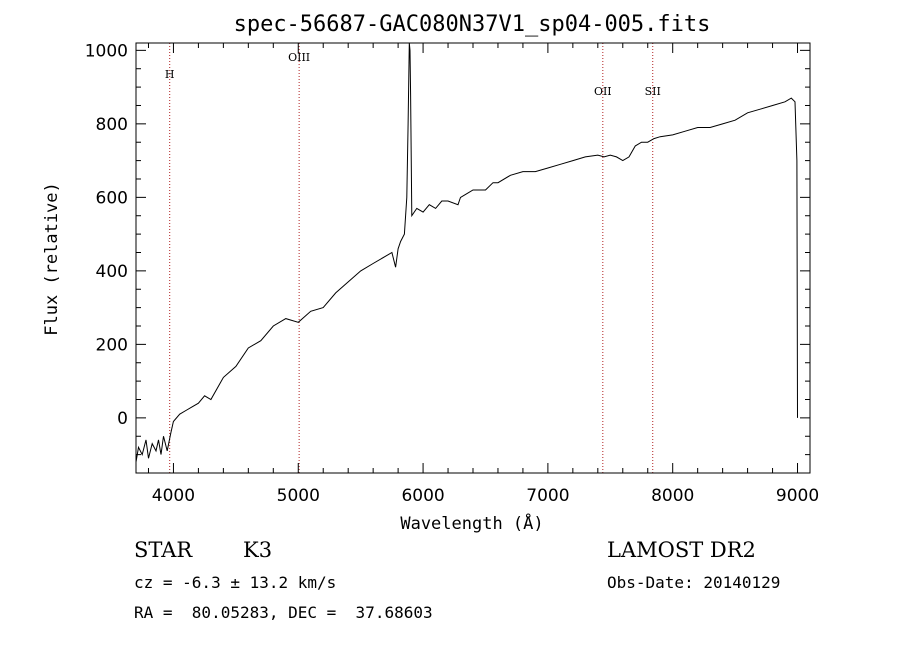 The width and height of the screenshot is (900, 649). What do you see at coordinates (112, 345) in the screenshot?
I see `y-tick-label-200: 200` at bounding box center [112, 345].